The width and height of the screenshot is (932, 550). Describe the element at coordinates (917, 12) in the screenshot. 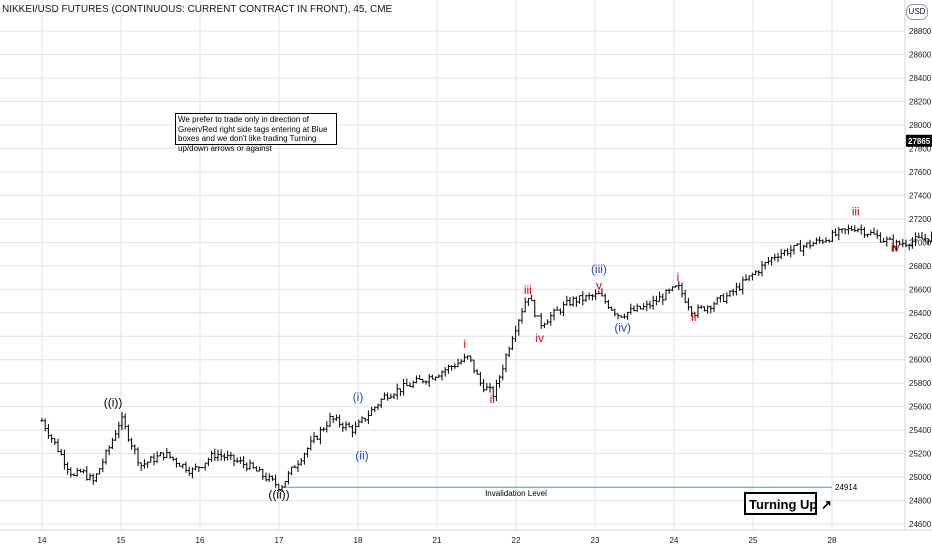

I see `currency-badge: USD` at that location.